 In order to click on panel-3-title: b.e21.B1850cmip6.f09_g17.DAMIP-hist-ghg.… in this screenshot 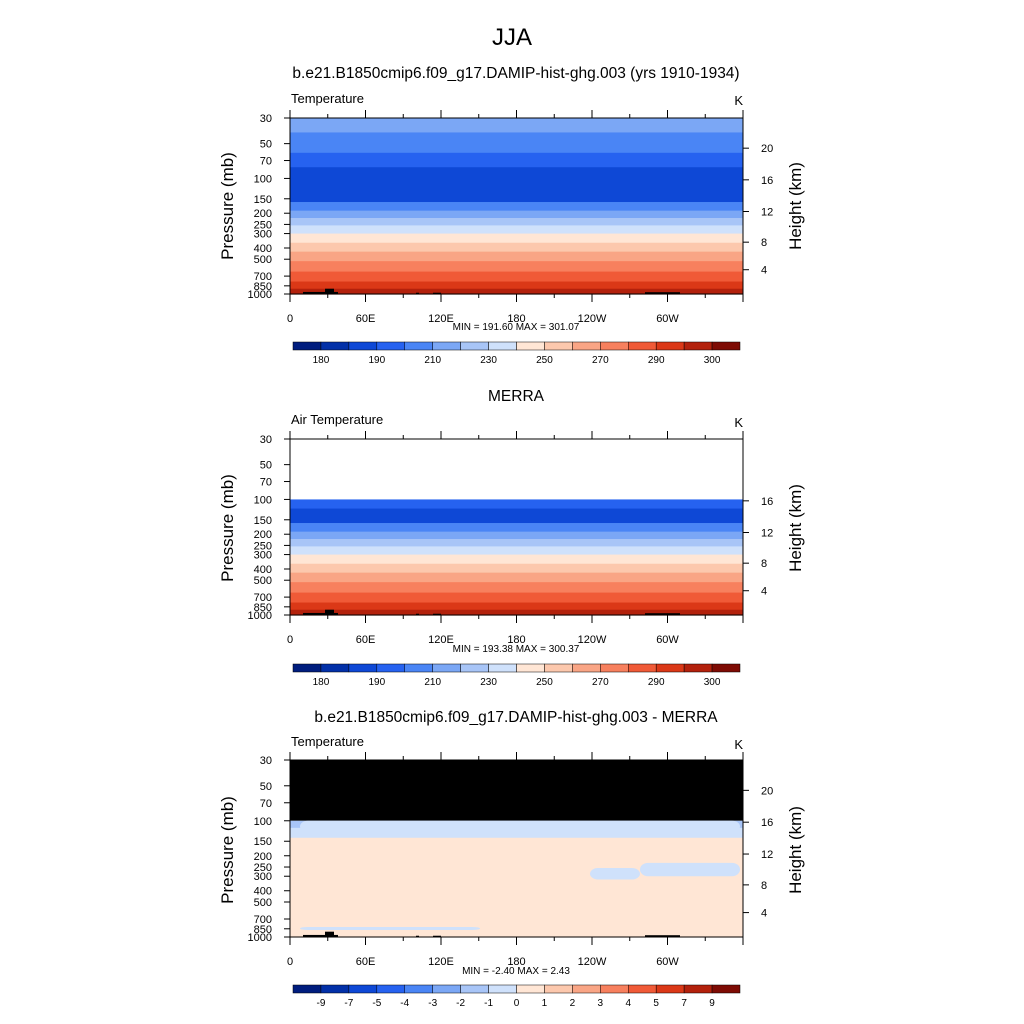, I will do `click(516, 717)`.